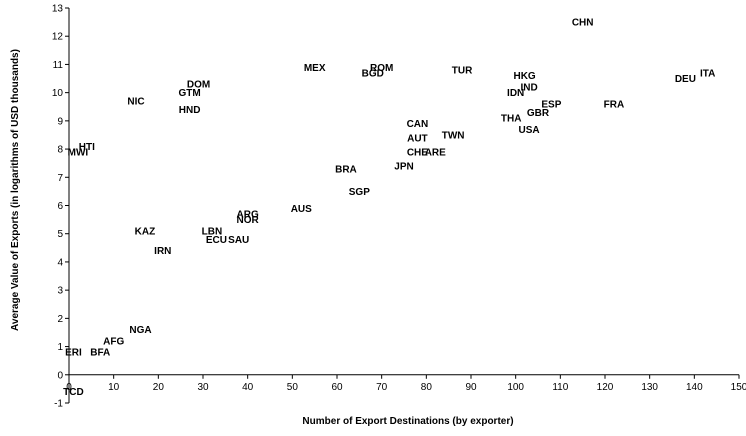  Describe the element at coordinates (403, 167) in the screenshot. I see `data-point-label: JPN` at that location.